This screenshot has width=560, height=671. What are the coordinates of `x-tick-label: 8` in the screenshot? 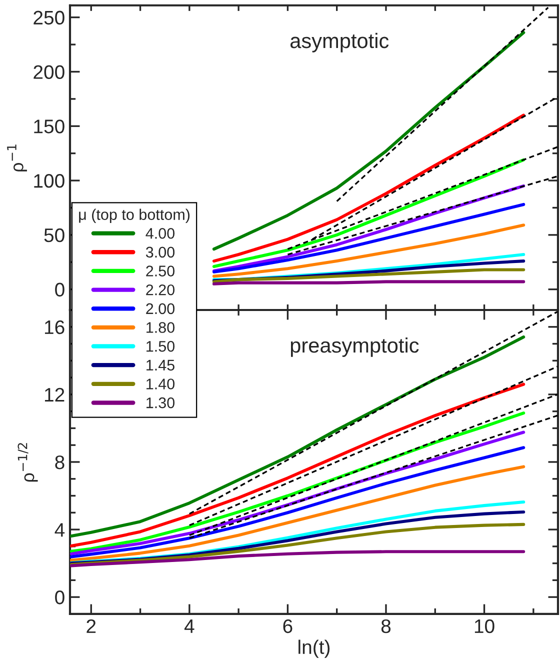 It's located at (386, 626).